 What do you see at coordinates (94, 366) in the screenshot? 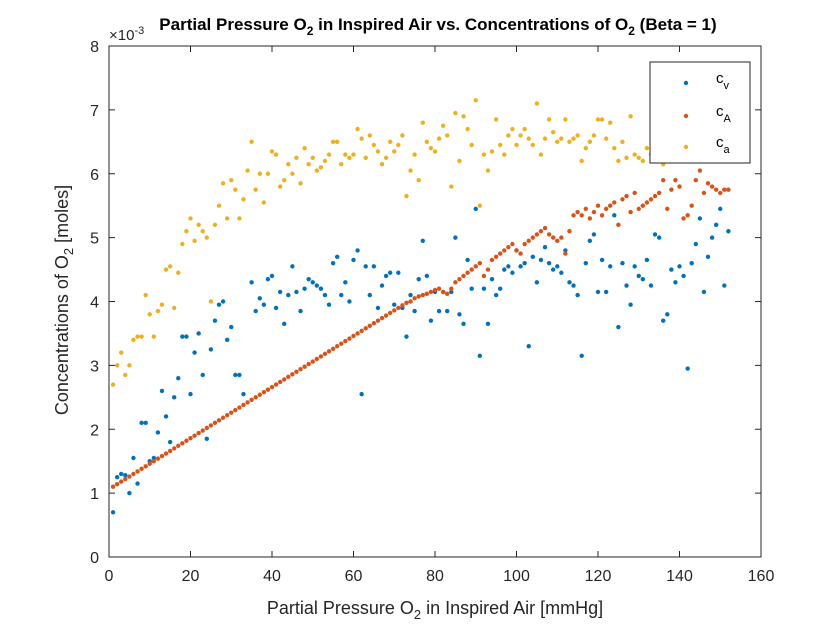
I see `y-tick-label: 3` at bounding box center [94, 366].